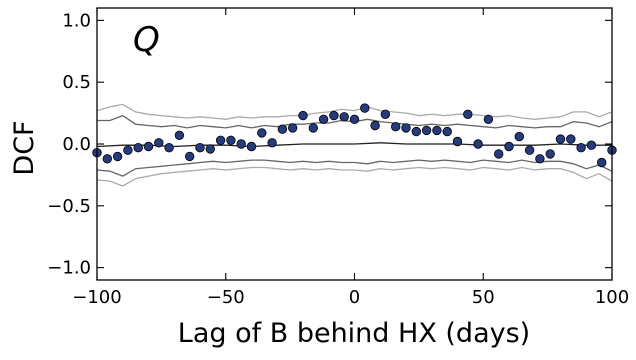  I want to click on y-tick-label: 0.5, so click(76, 82).